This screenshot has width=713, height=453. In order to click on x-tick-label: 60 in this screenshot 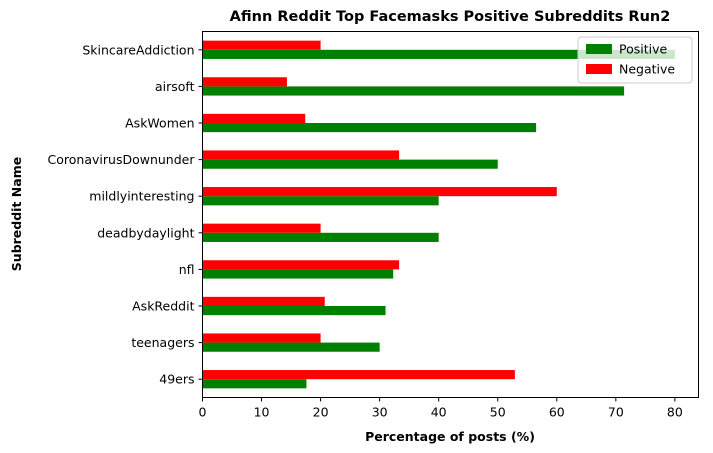, I will do `click(557, 412)`.